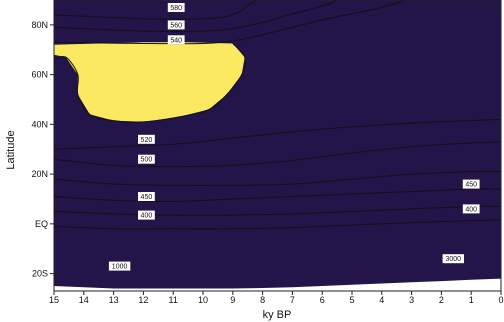 The image size is (504, 322). I want to click on y-tick-label: 60N, so click(39, 75).